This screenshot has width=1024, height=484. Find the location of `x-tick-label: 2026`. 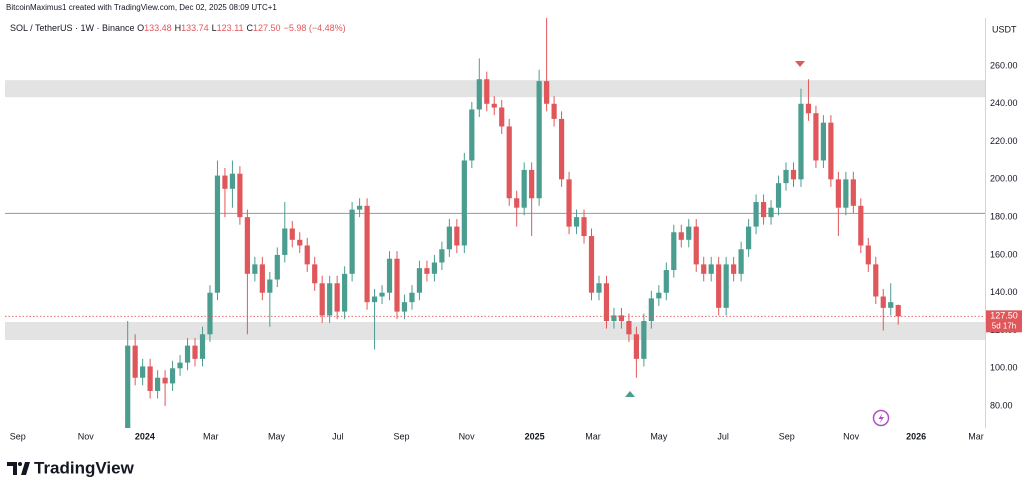

x-tick-label: 2026 is located at coordinates (916, 436).